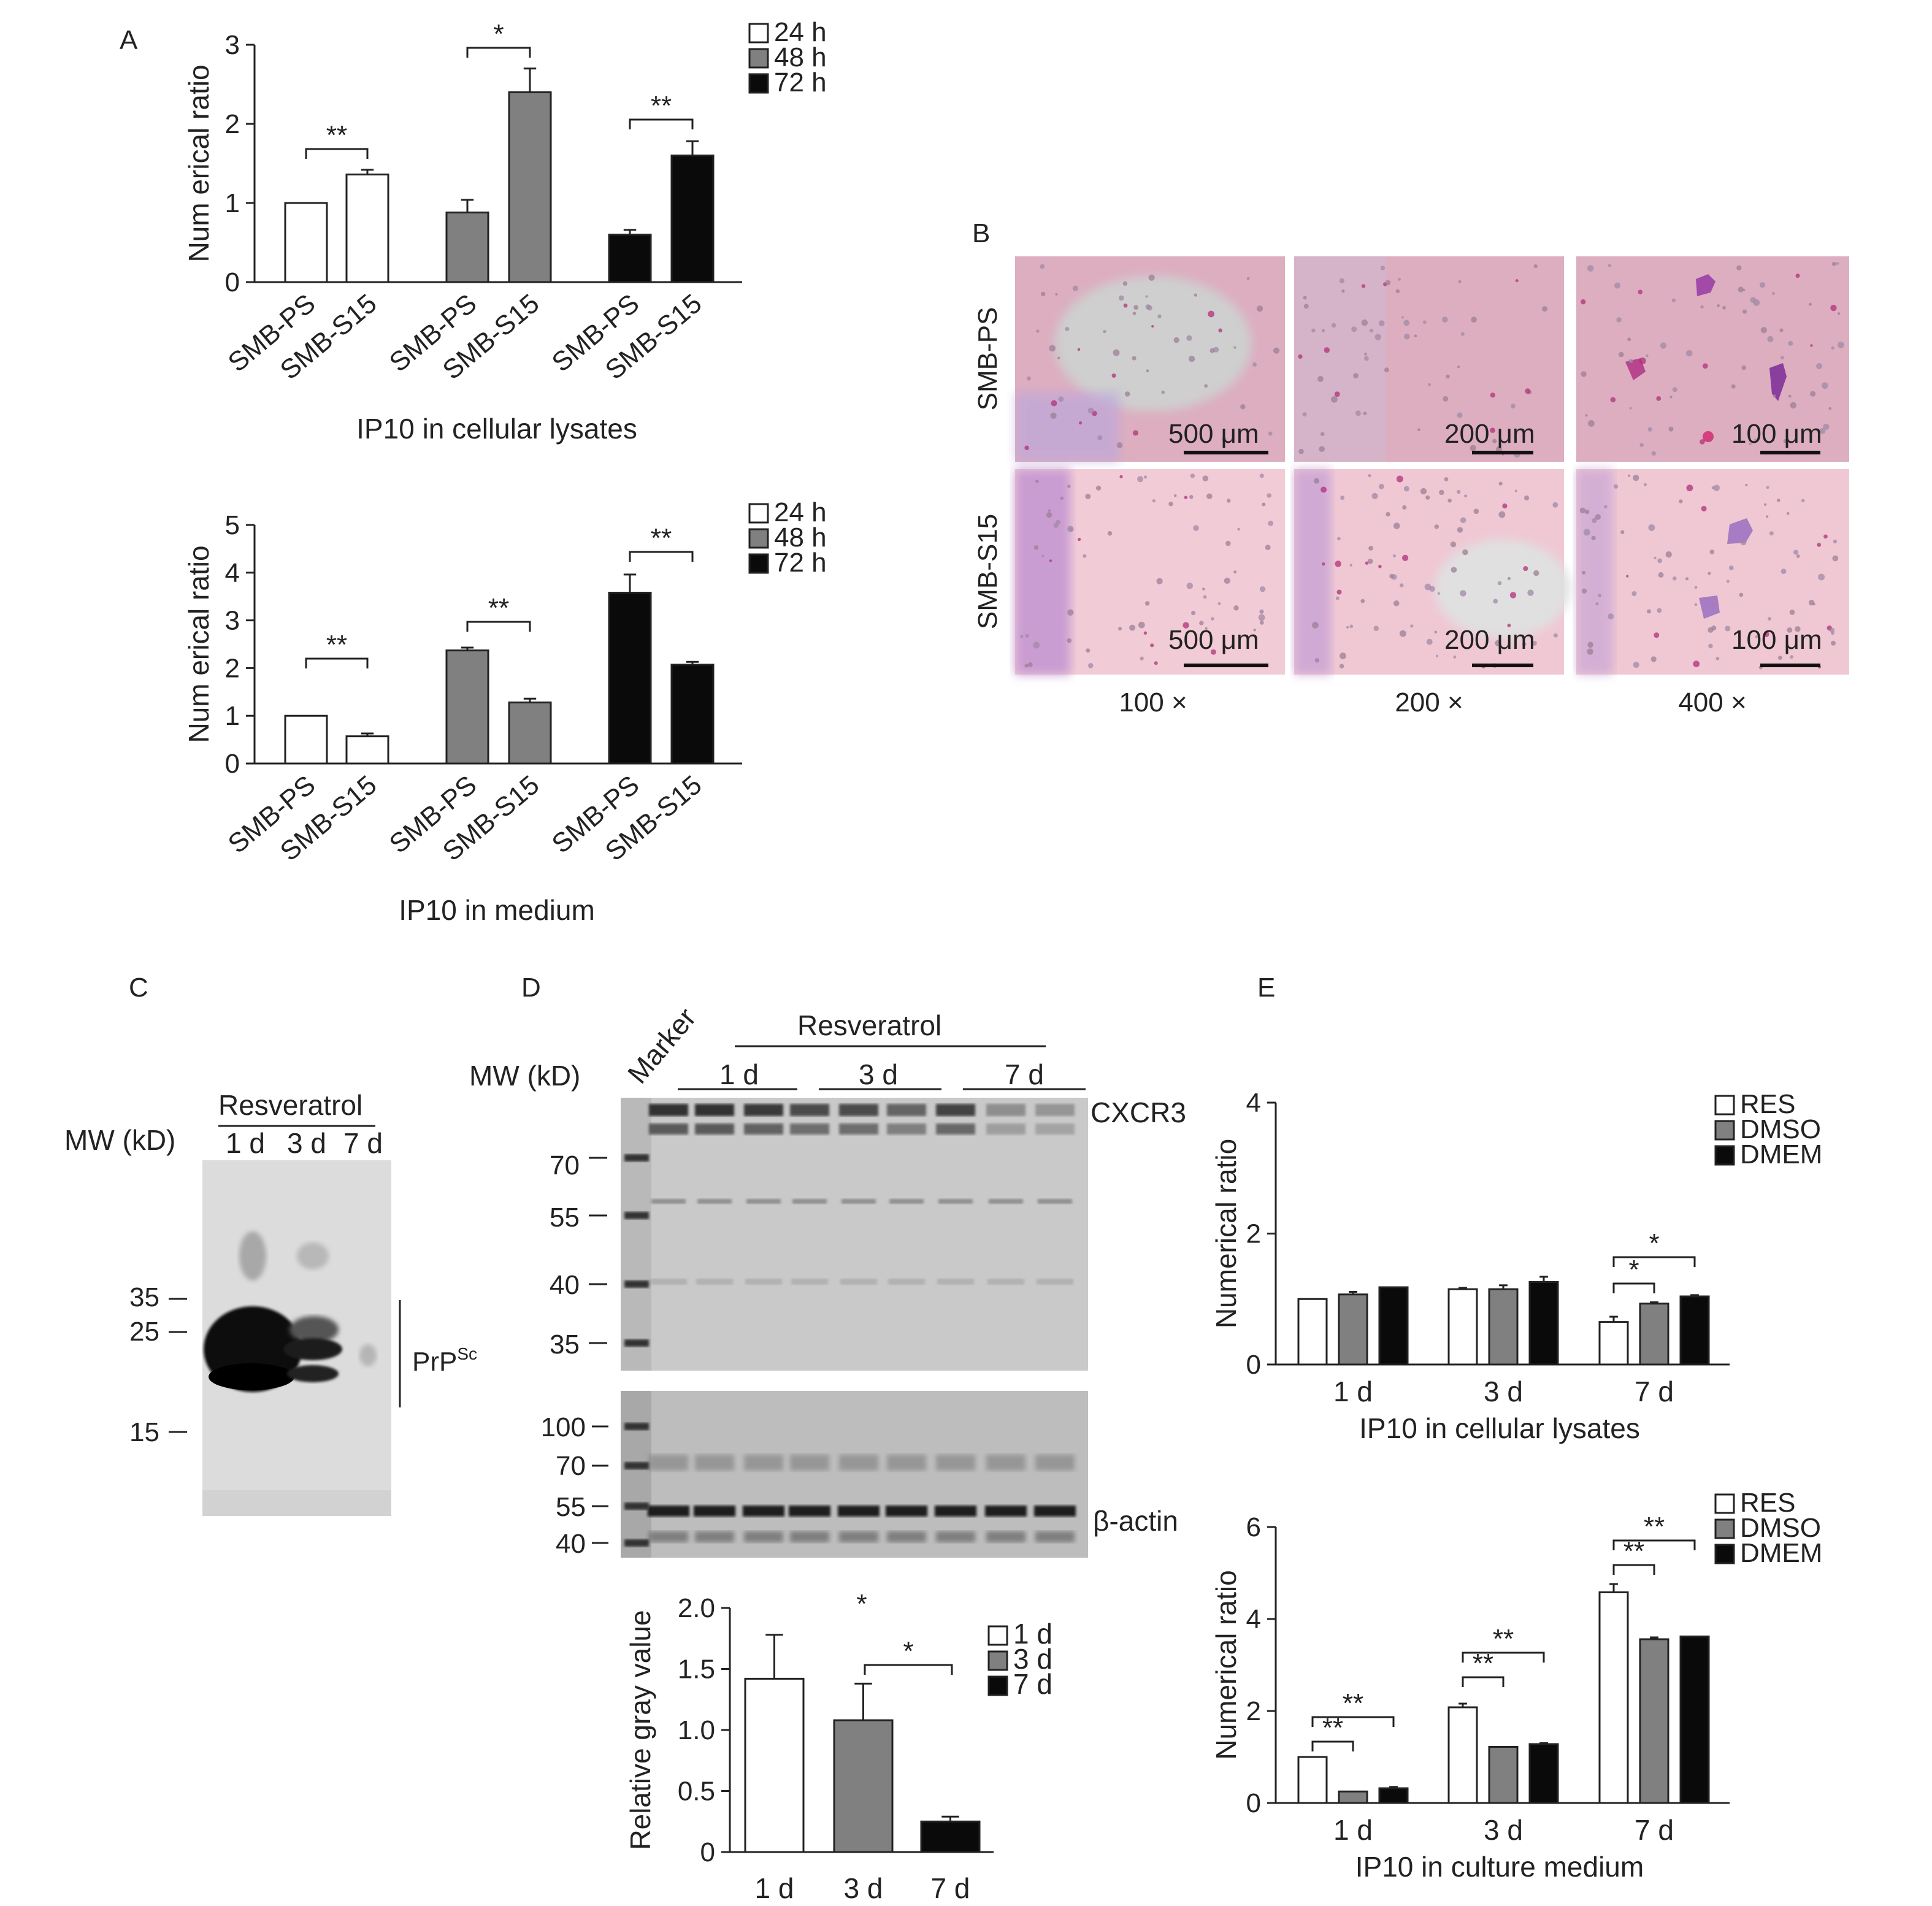 This screenshot has width=1932, height=1906. Describe the element at coordinates (861, 1604) in the screenshot. I see `significance-label: *` at that location.